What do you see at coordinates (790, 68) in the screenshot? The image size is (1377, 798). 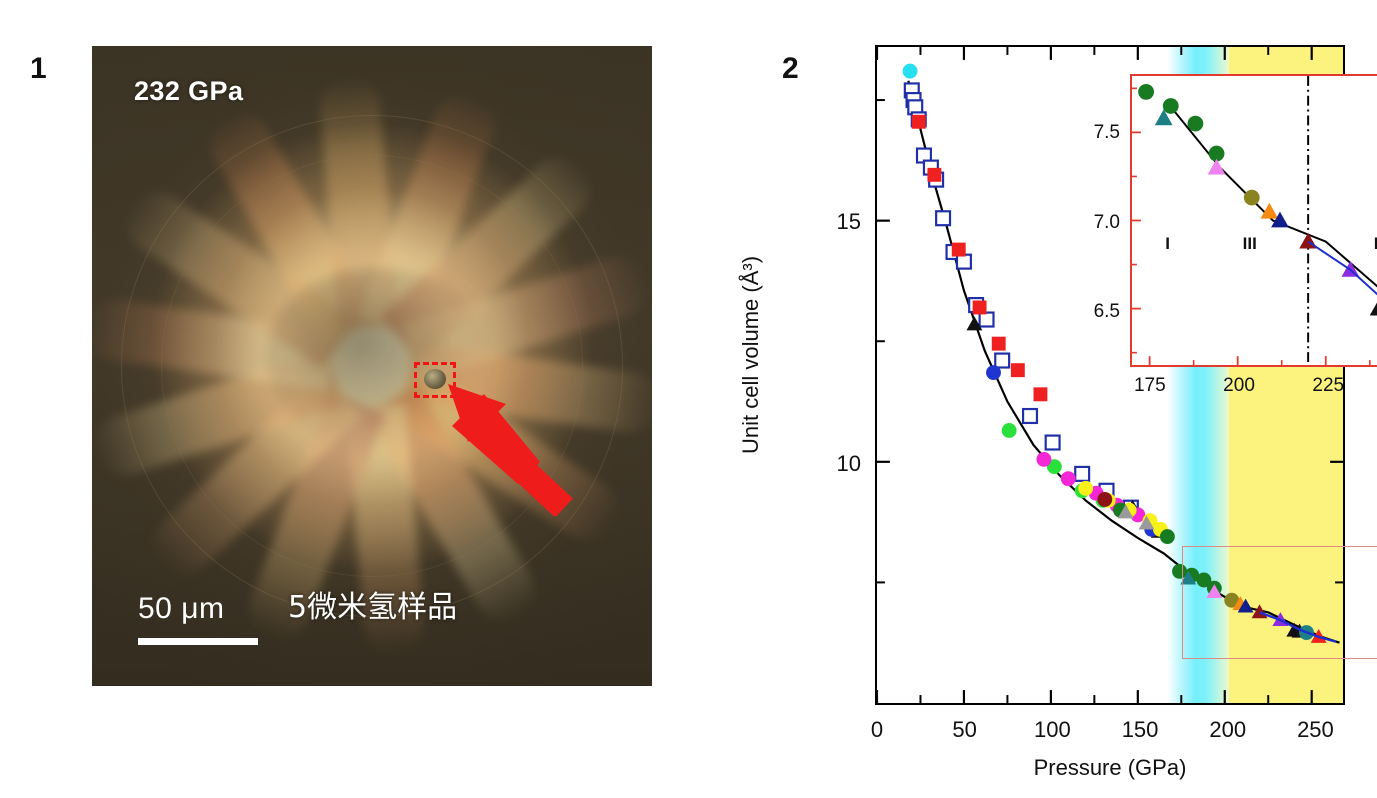 I see `panel-2-number: 2` at bounding box center [790, 68].